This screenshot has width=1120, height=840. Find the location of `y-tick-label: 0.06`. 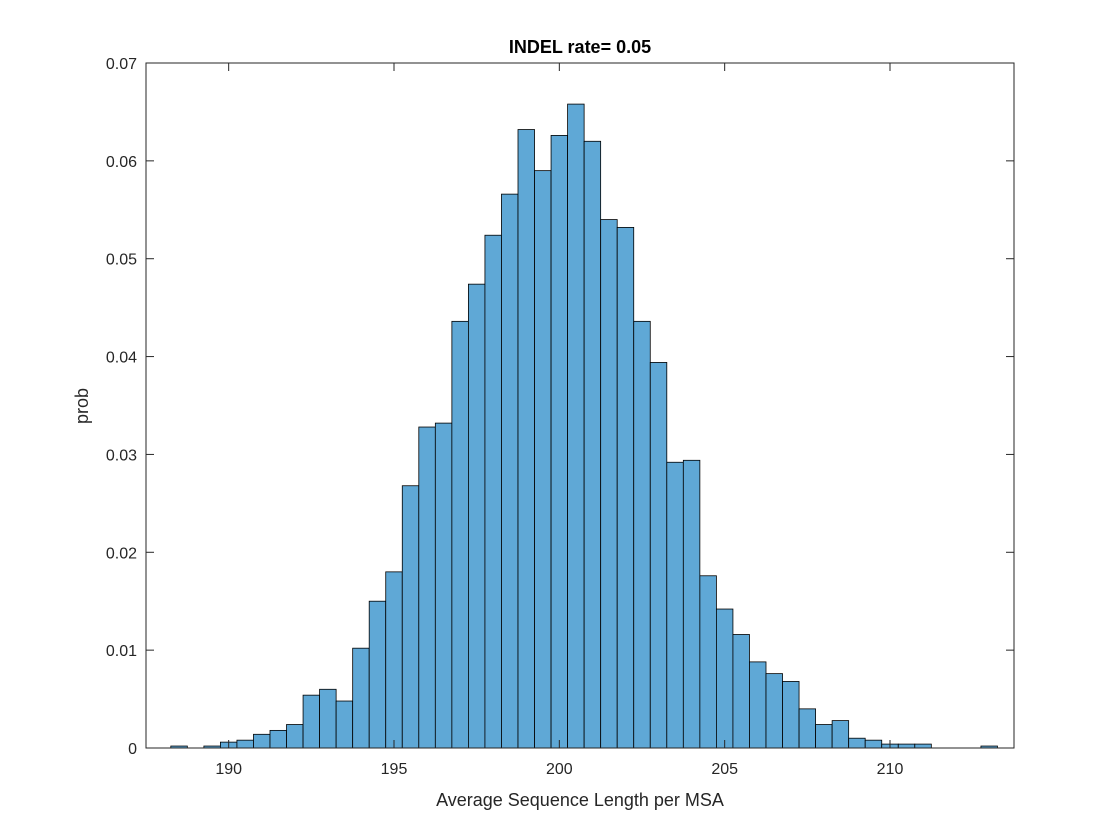

y-tick-label: 0.06 is located at coordinates (121, 162).